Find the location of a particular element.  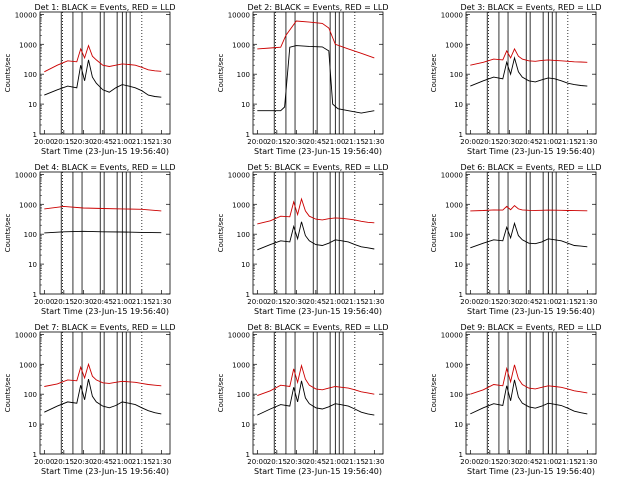

plot-title-2: Det 2: BLACK = Events, RED = LLD is located at coordinates (318, 7).